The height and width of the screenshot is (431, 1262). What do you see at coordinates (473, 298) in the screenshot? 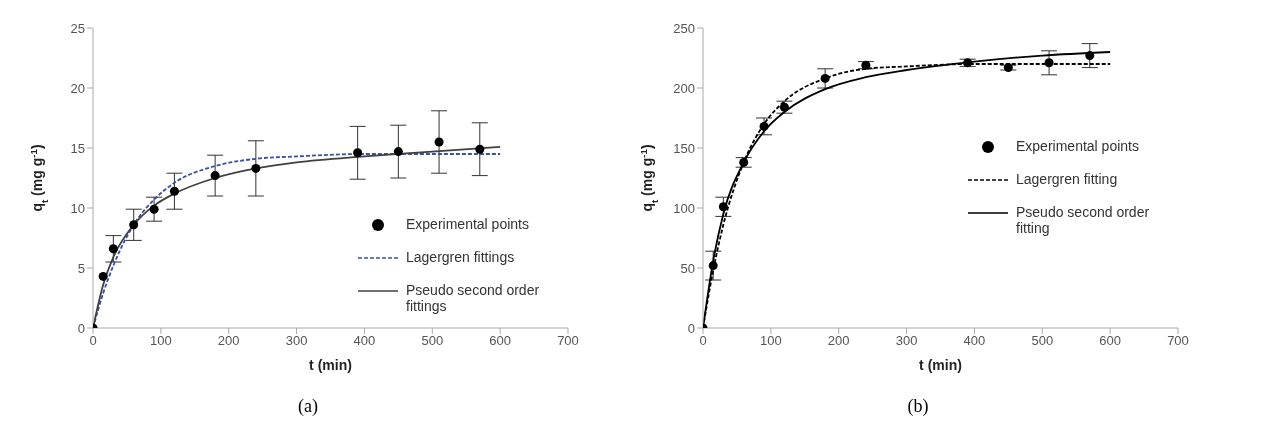
I see `legend-label: Pseudo second order fittings` at bounding box center [473, 298].